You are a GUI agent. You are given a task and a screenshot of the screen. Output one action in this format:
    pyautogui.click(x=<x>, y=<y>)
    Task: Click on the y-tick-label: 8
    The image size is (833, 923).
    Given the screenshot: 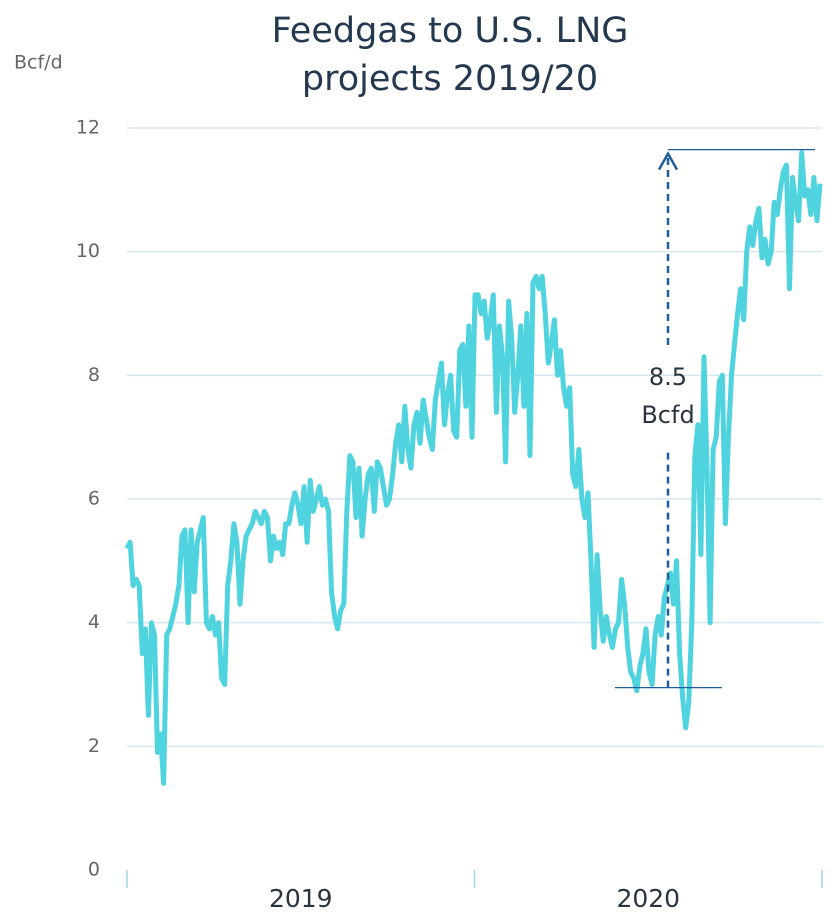 What is the action you would take?
    pyautogui.click(x=94, y=375)
    